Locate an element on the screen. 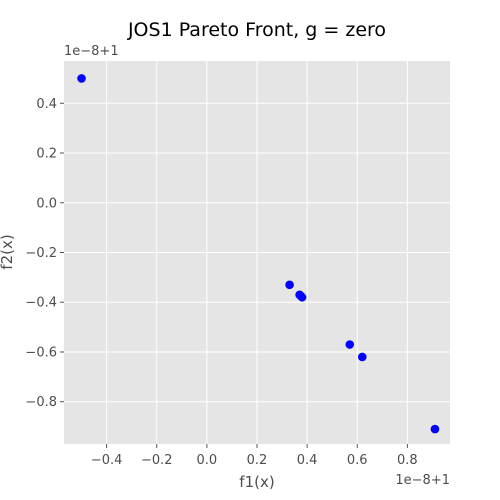  y-axis-ticks: 0.4 0.2 0.0 −0.2 −0.4 −0.6 −0.8 is located at coordinates (44, 253).